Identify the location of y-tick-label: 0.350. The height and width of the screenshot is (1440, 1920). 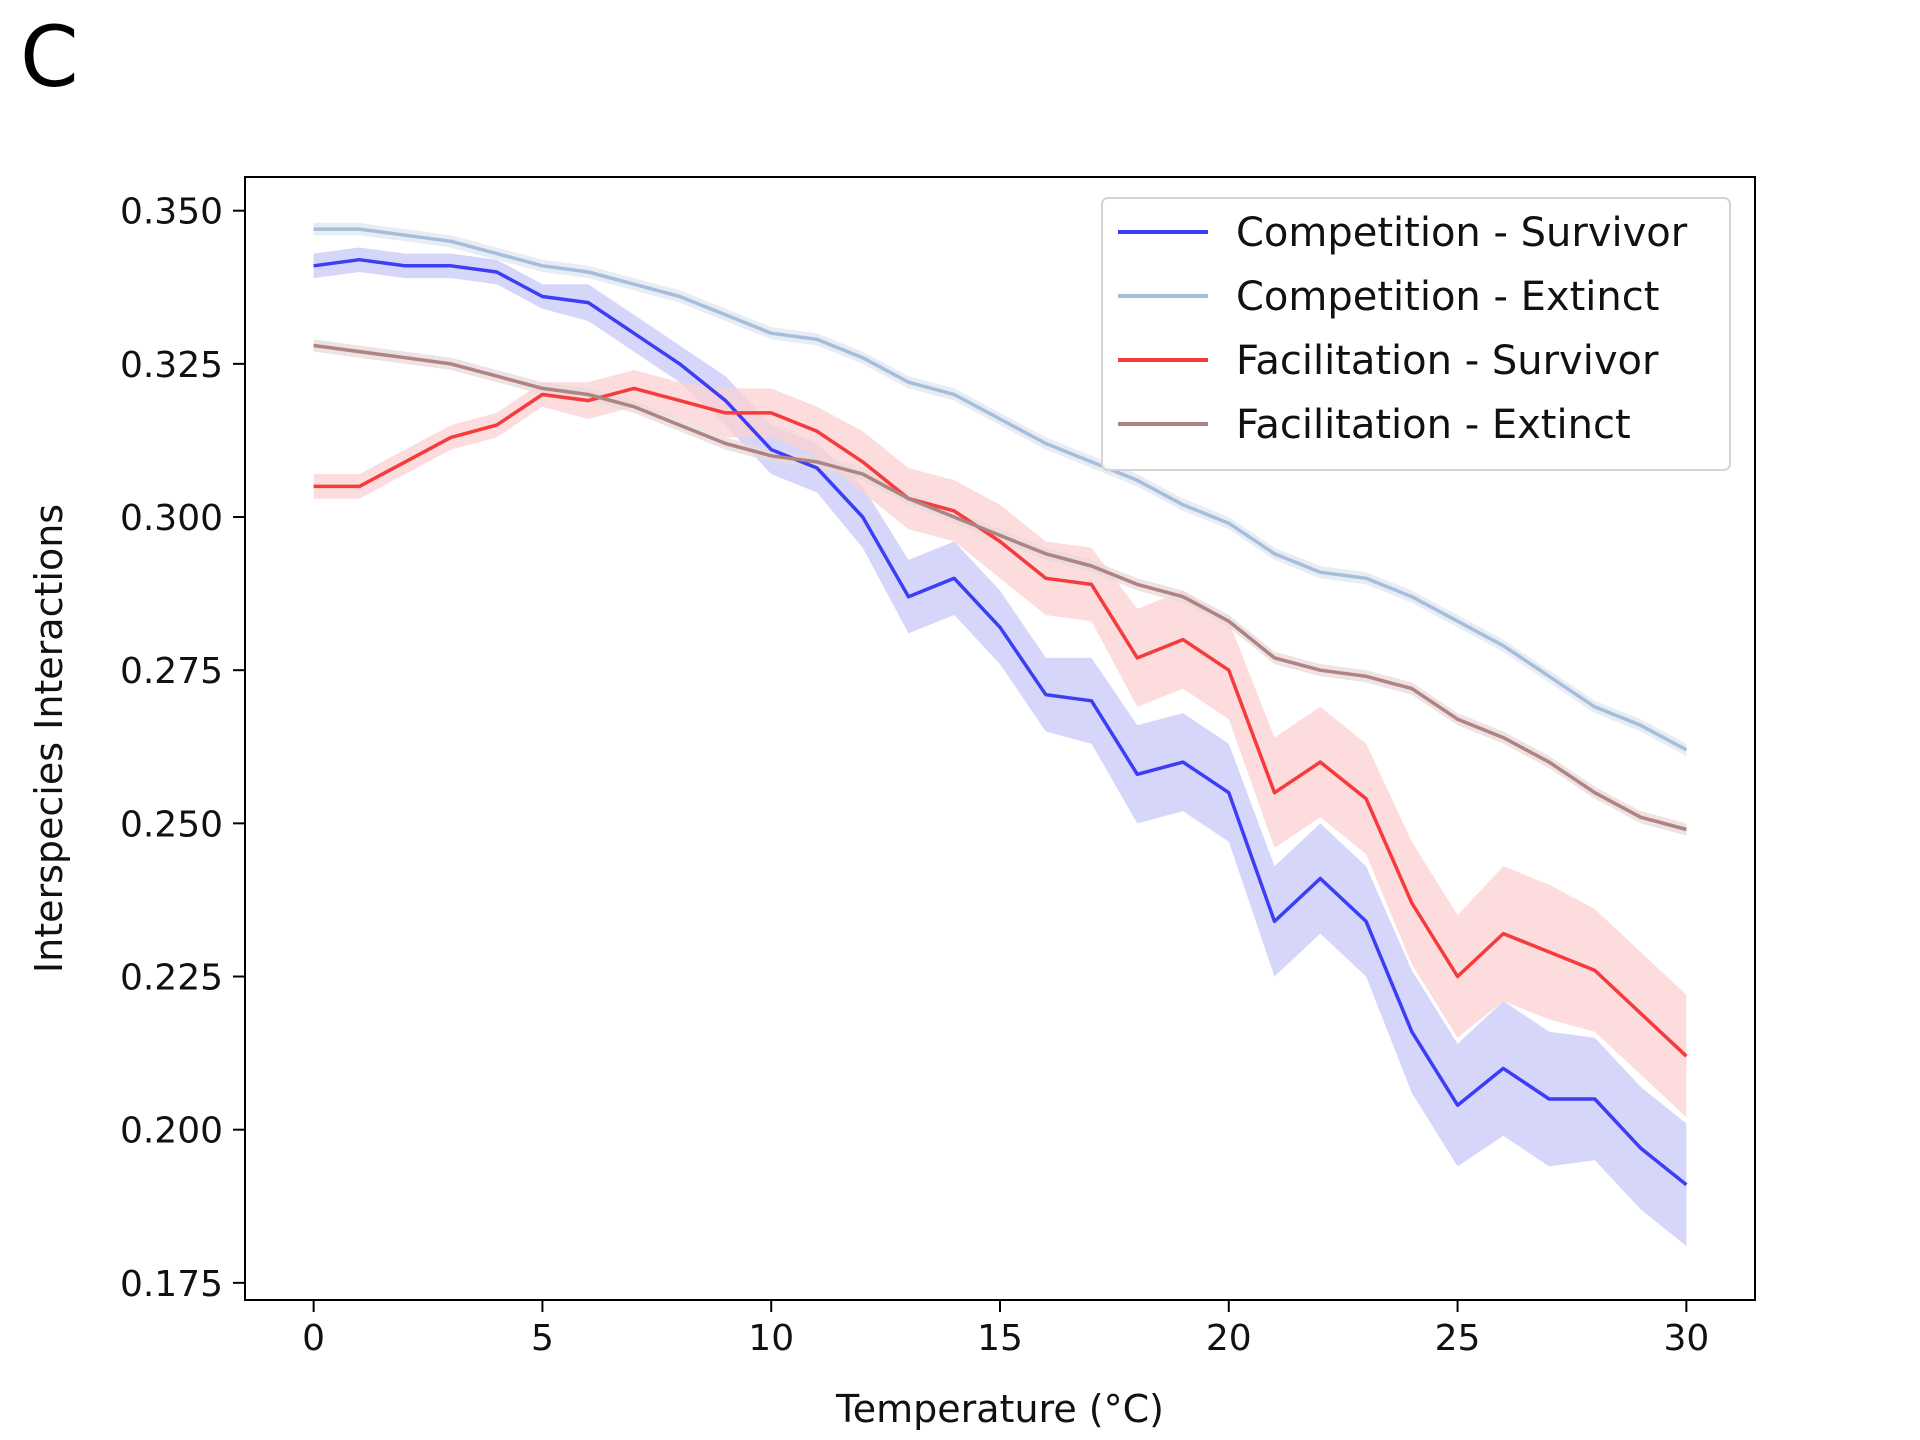
(171, 212).